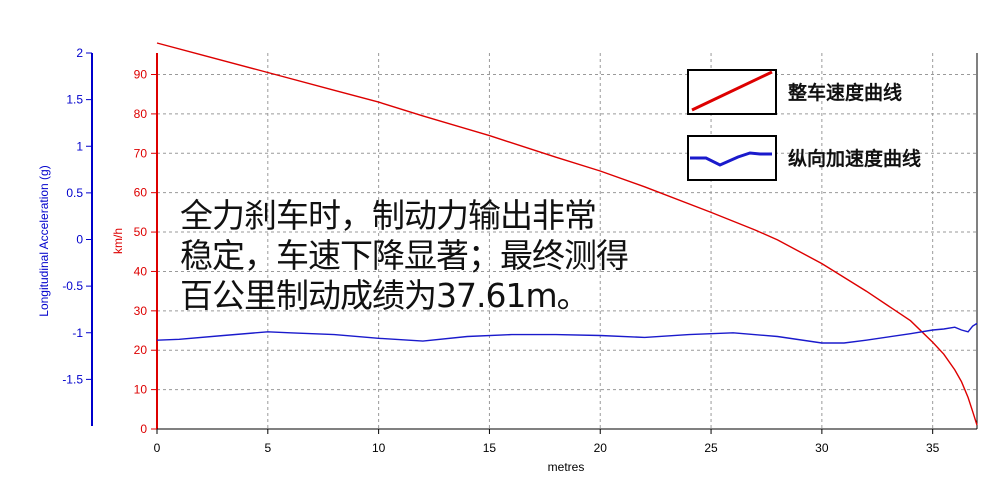 Image resolution: width=1006 pixels, height=504 pixels. What do you see at coordinates (79, 146) in the screenshot?
I see `left-axis-tick-label: 1` at bounding box center [79, 146].